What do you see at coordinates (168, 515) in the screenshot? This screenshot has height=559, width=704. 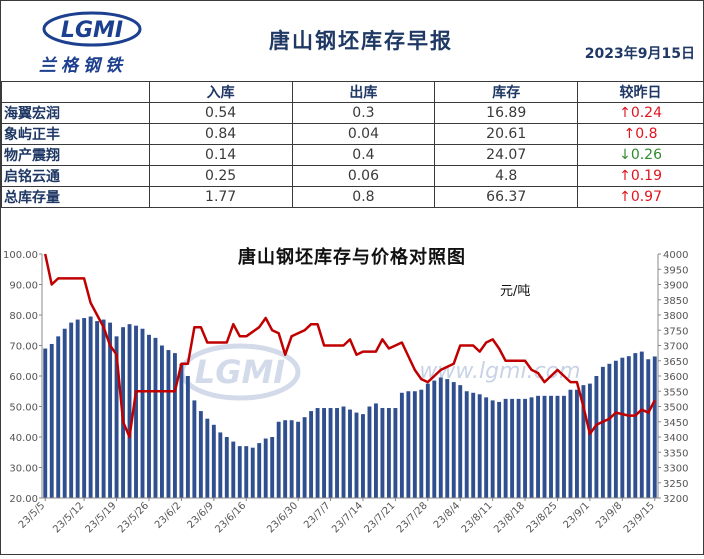 I see `x-tick-label: 23/6/2` at bounding box center [168, 515].